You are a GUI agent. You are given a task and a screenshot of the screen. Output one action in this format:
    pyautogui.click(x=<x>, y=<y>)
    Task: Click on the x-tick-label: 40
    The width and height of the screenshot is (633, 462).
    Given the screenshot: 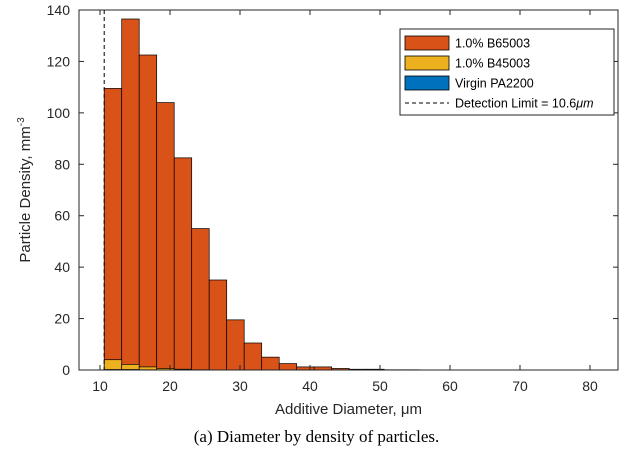 What is the action you would take?
    pyautogui.click(x=310, y=386)
    